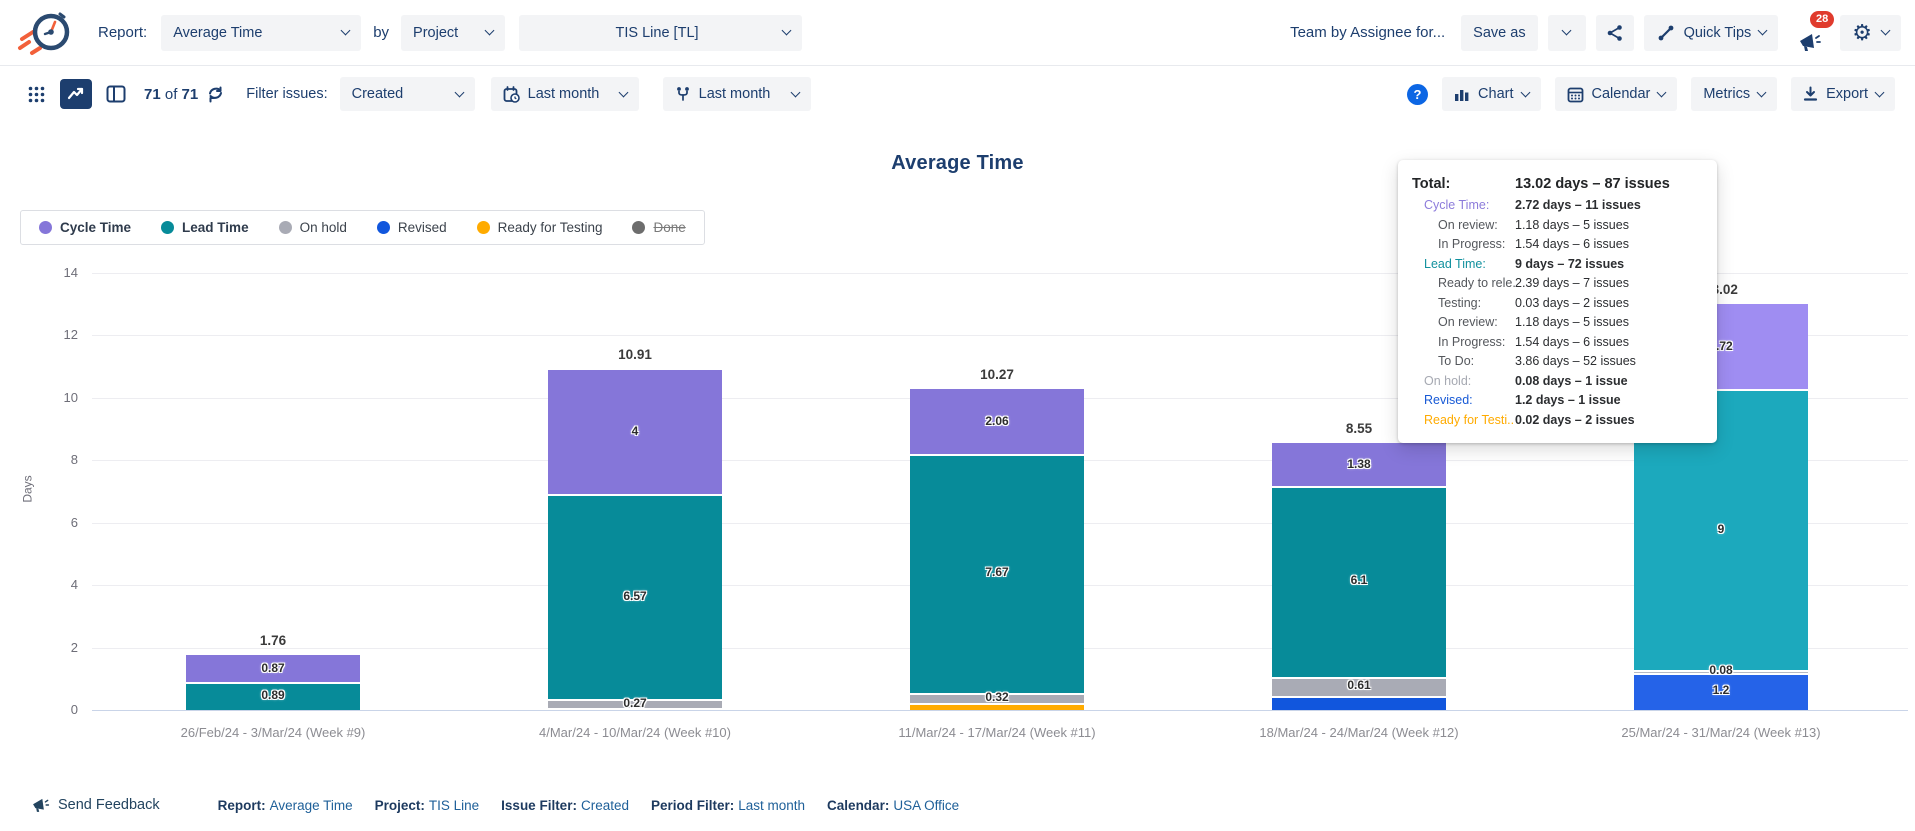 This screenshot has width=1915, height=831. I want to click on share-button, so click(1614, 32).